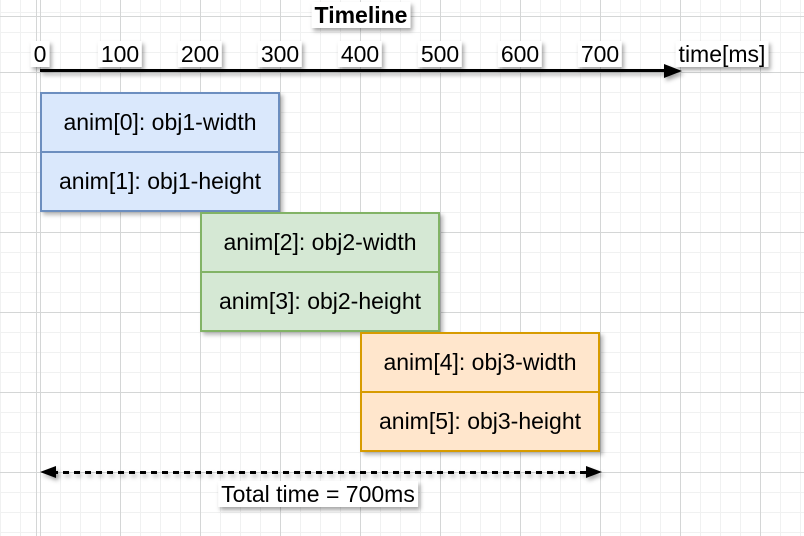  I want to click on anim-bar-1: anim[1]: obj1-height, so click(160, 180).